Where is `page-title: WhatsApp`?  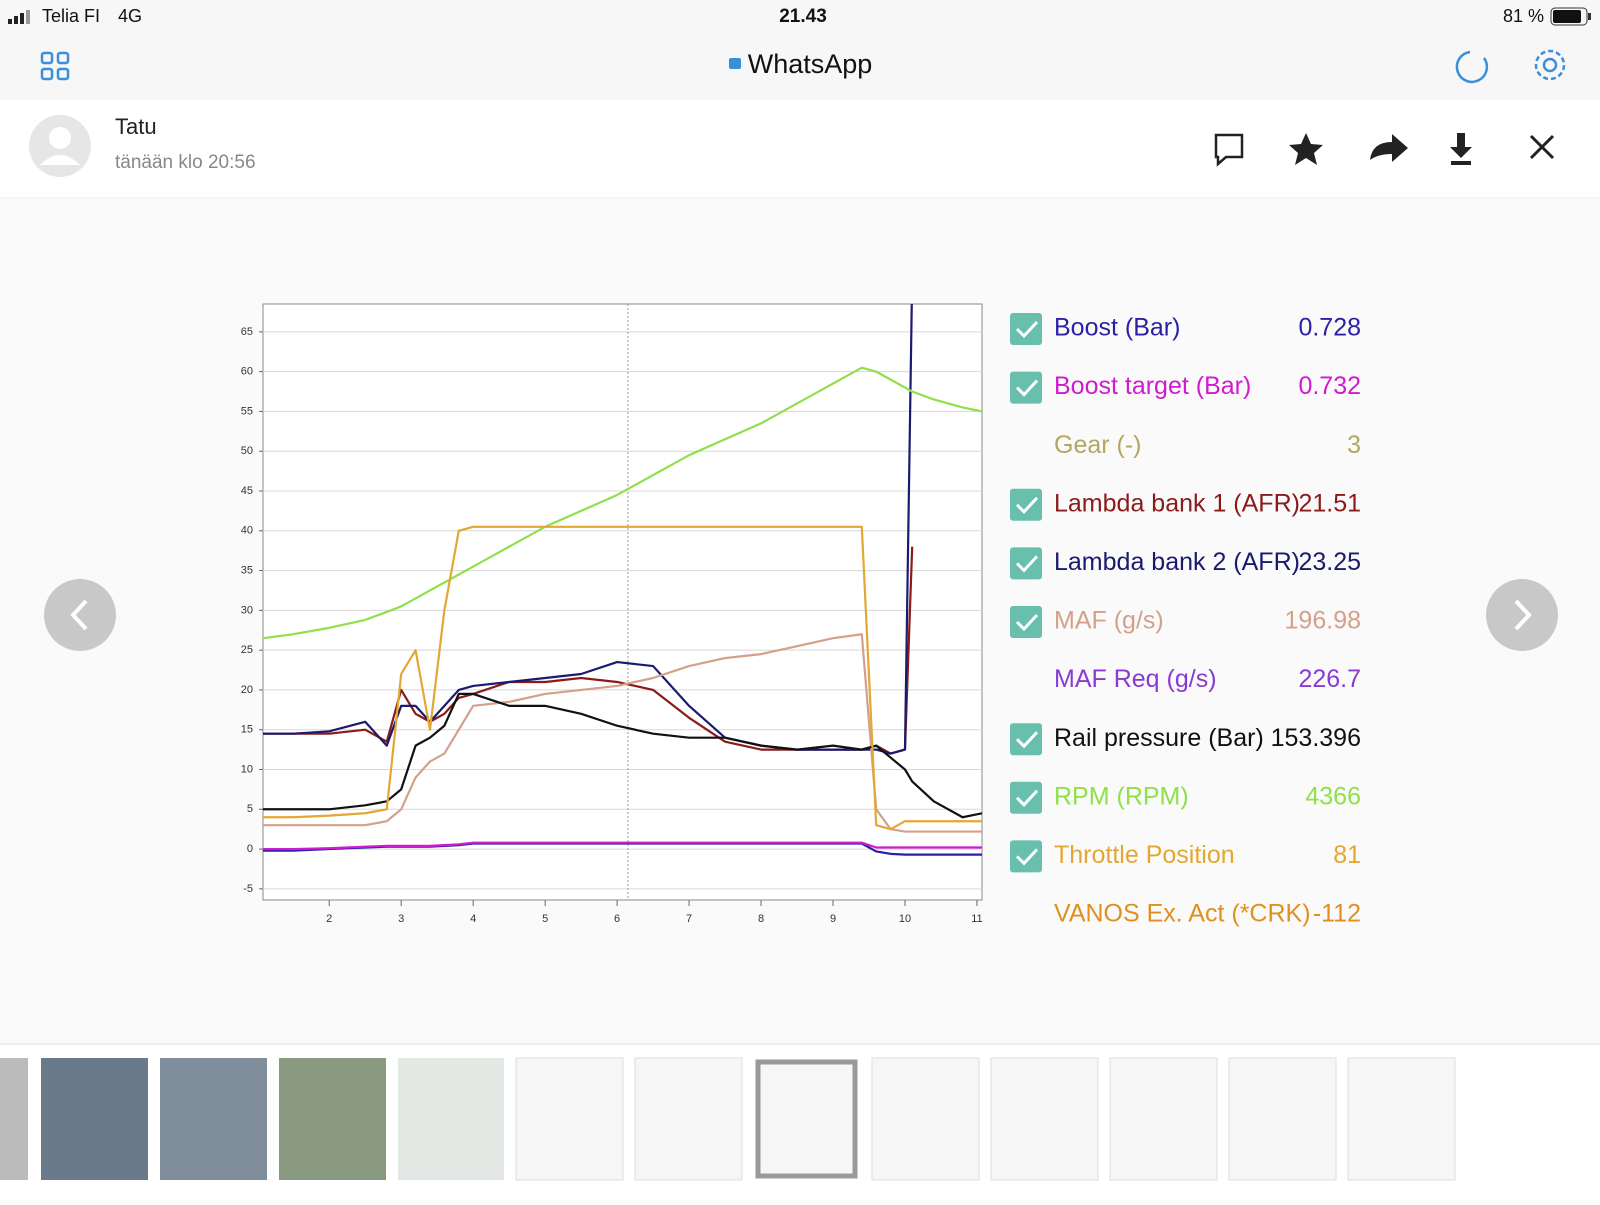 page-title: WhatsApp is located at coordinates (810, 64).